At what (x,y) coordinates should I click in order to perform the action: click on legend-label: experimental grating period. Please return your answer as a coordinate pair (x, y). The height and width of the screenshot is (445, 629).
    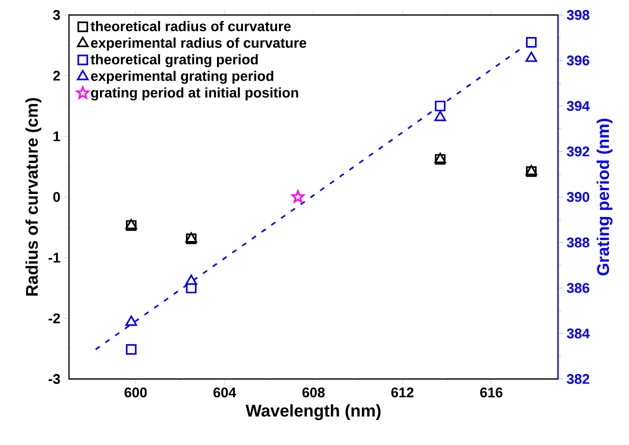
    Looking at the image, I should click on (182, 77).